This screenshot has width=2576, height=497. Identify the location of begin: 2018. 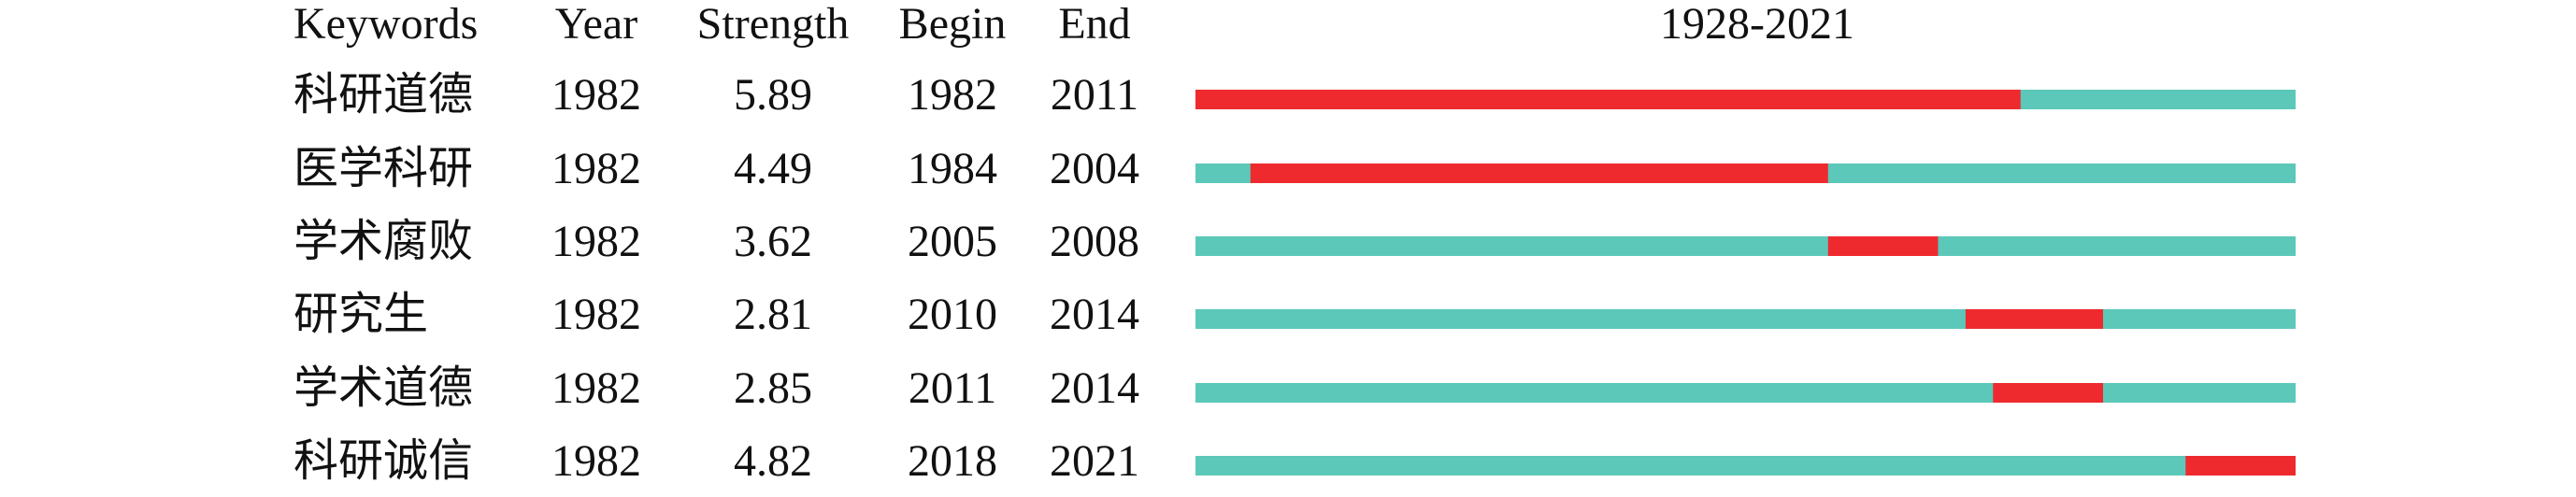
(952, 461).